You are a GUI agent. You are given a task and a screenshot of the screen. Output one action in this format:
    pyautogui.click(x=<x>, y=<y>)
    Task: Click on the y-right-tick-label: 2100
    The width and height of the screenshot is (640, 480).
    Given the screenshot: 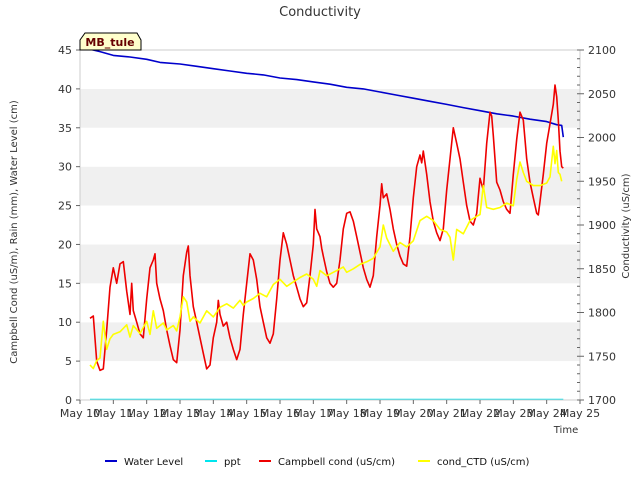 What is the action you would take?
    pyautogui.click(x=602, y=50)
    